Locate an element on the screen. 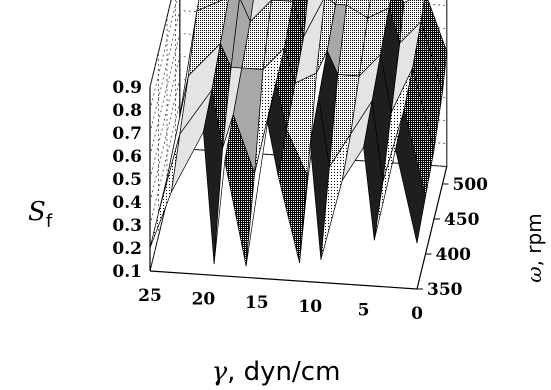  x-axis-unit: , dyn/cm is located at coordinates (283, 372).